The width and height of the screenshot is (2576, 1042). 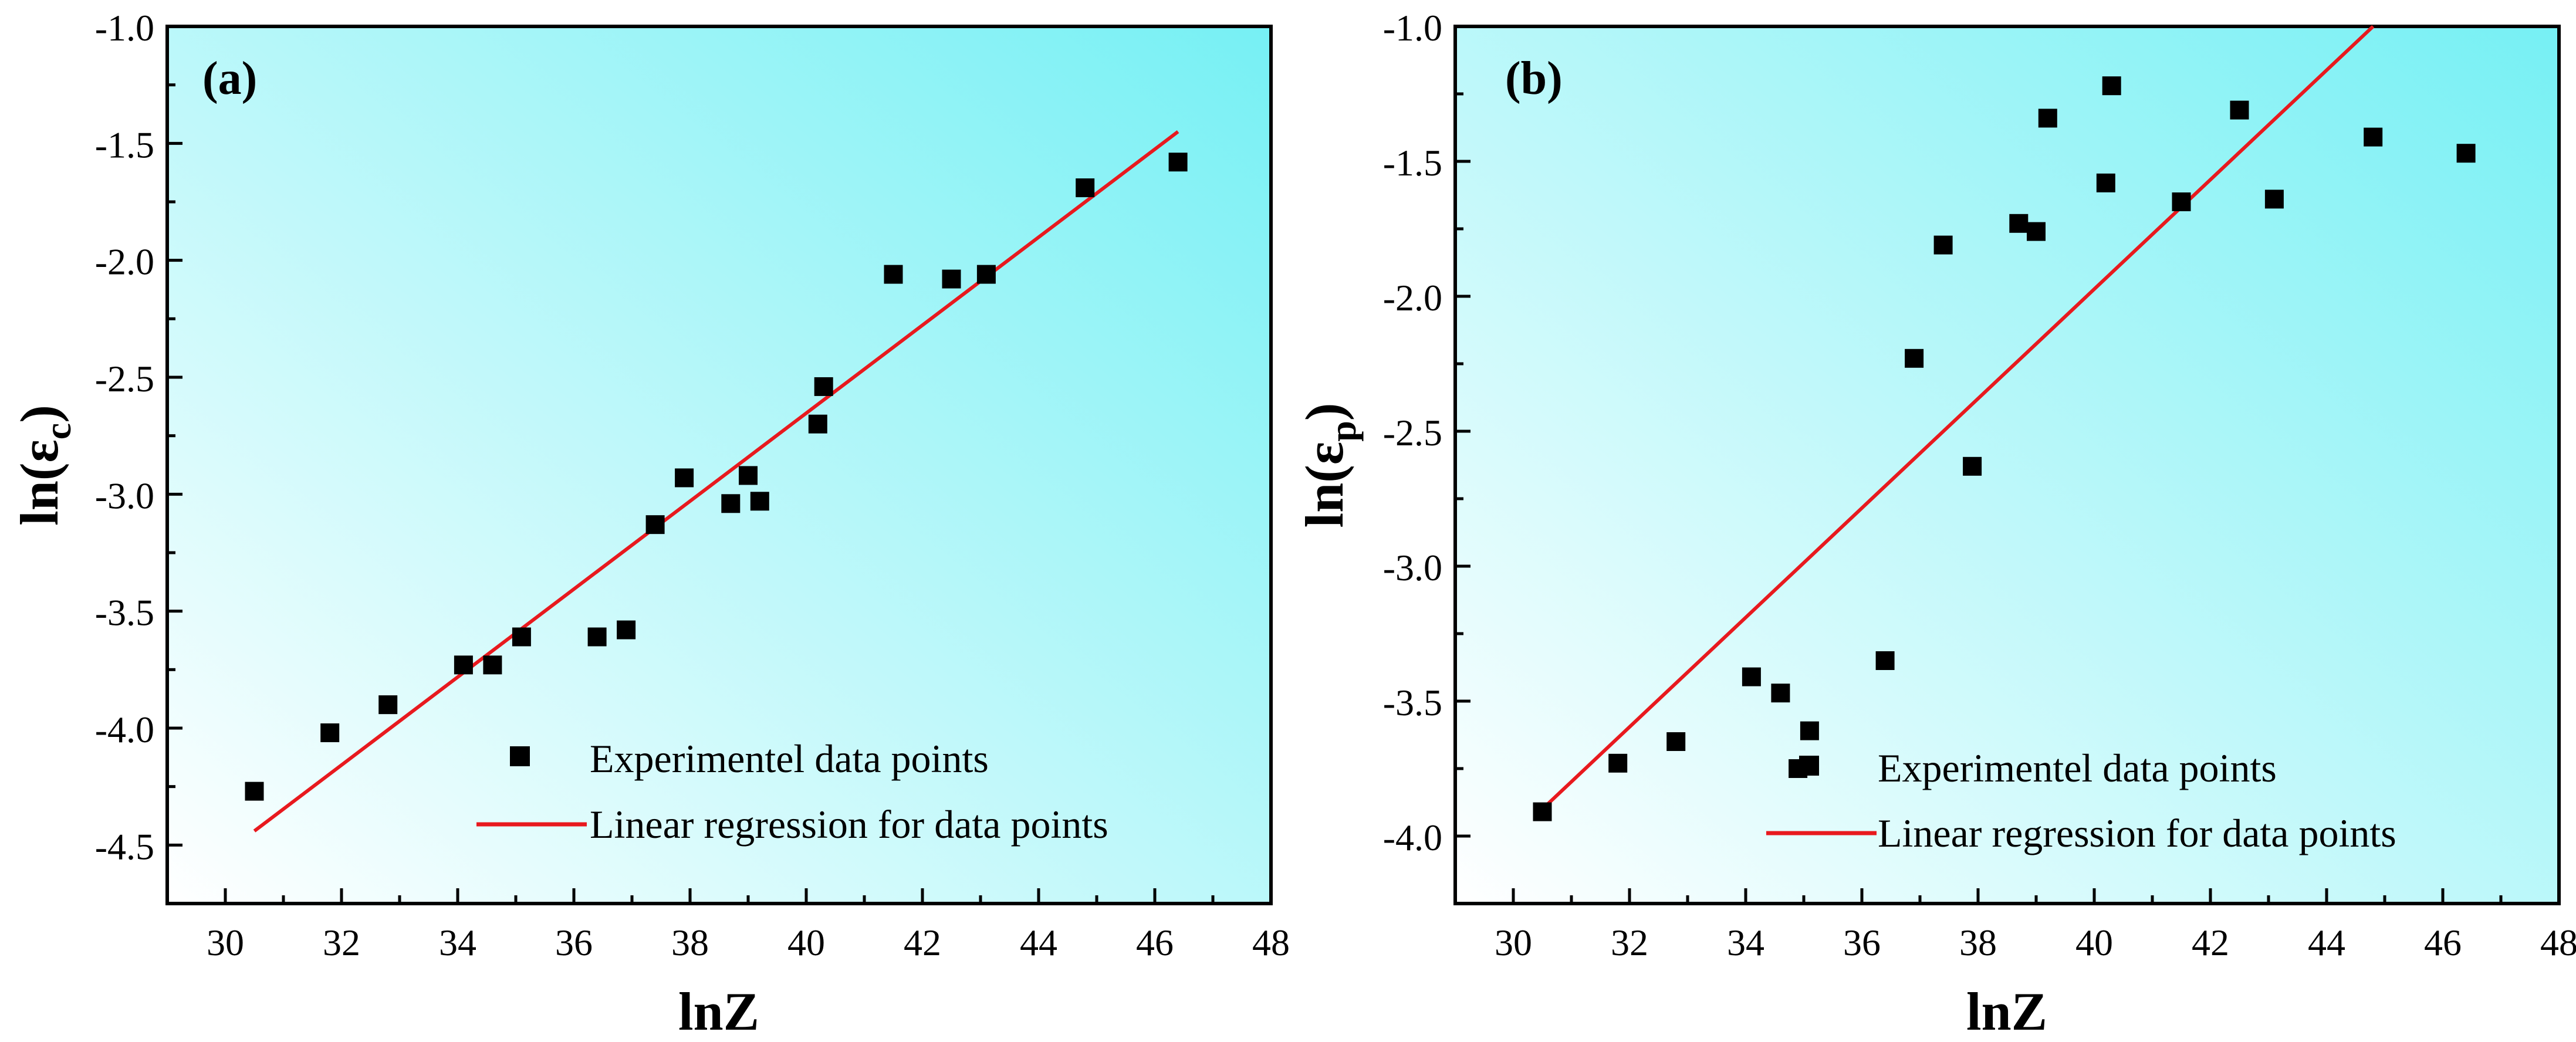 I want to click on y-tick-labels-b: -1.0 -1.5 -2.0 -2.5 -3.0 -3.5 -4.0, so click(x=1412, y=432).